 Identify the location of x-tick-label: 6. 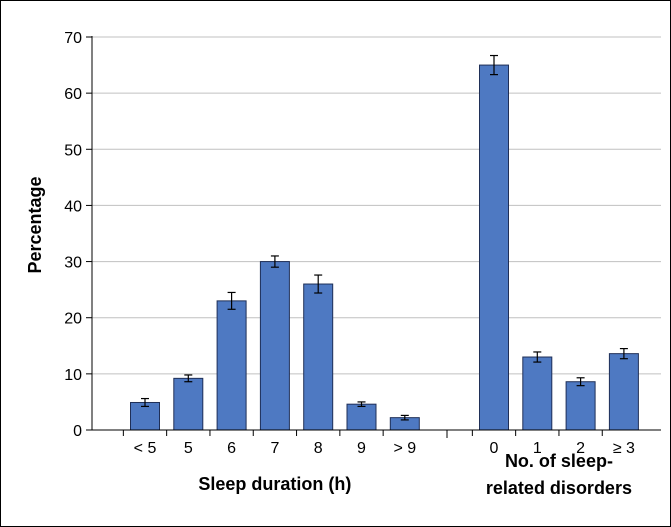
(231, 448).